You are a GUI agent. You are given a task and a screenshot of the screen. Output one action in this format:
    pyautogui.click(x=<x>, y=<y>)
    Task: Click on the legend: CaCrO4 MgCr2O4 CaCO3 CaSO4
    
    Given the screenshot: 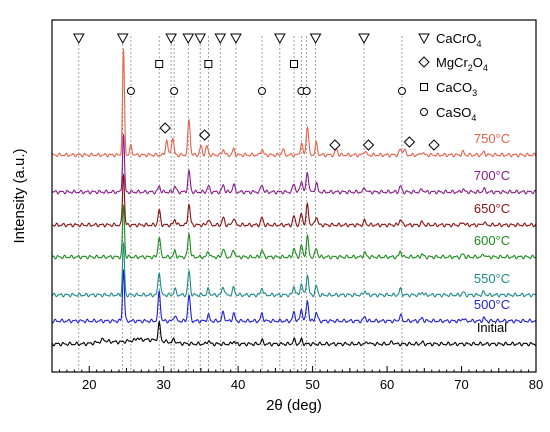 What is the action you would take?
    pyautogui.click(x=453, y=77)
    